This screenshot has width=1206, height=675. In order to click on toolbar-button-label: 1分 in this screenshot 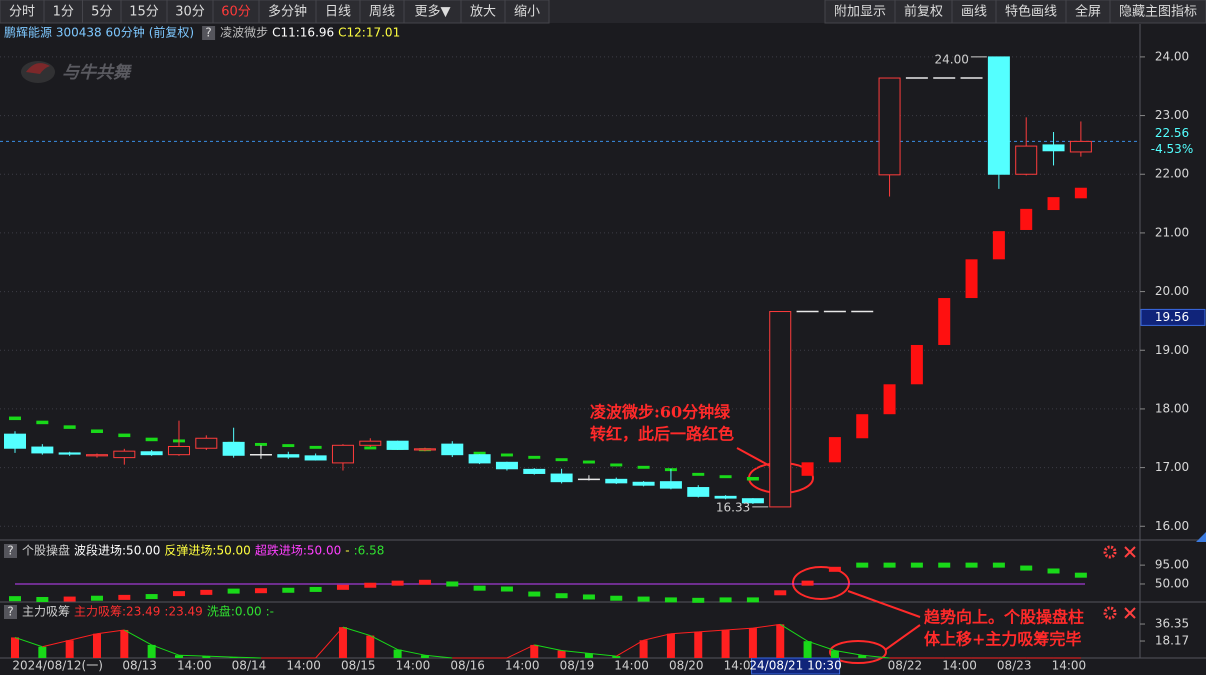, I will do `click(63, 12)`.